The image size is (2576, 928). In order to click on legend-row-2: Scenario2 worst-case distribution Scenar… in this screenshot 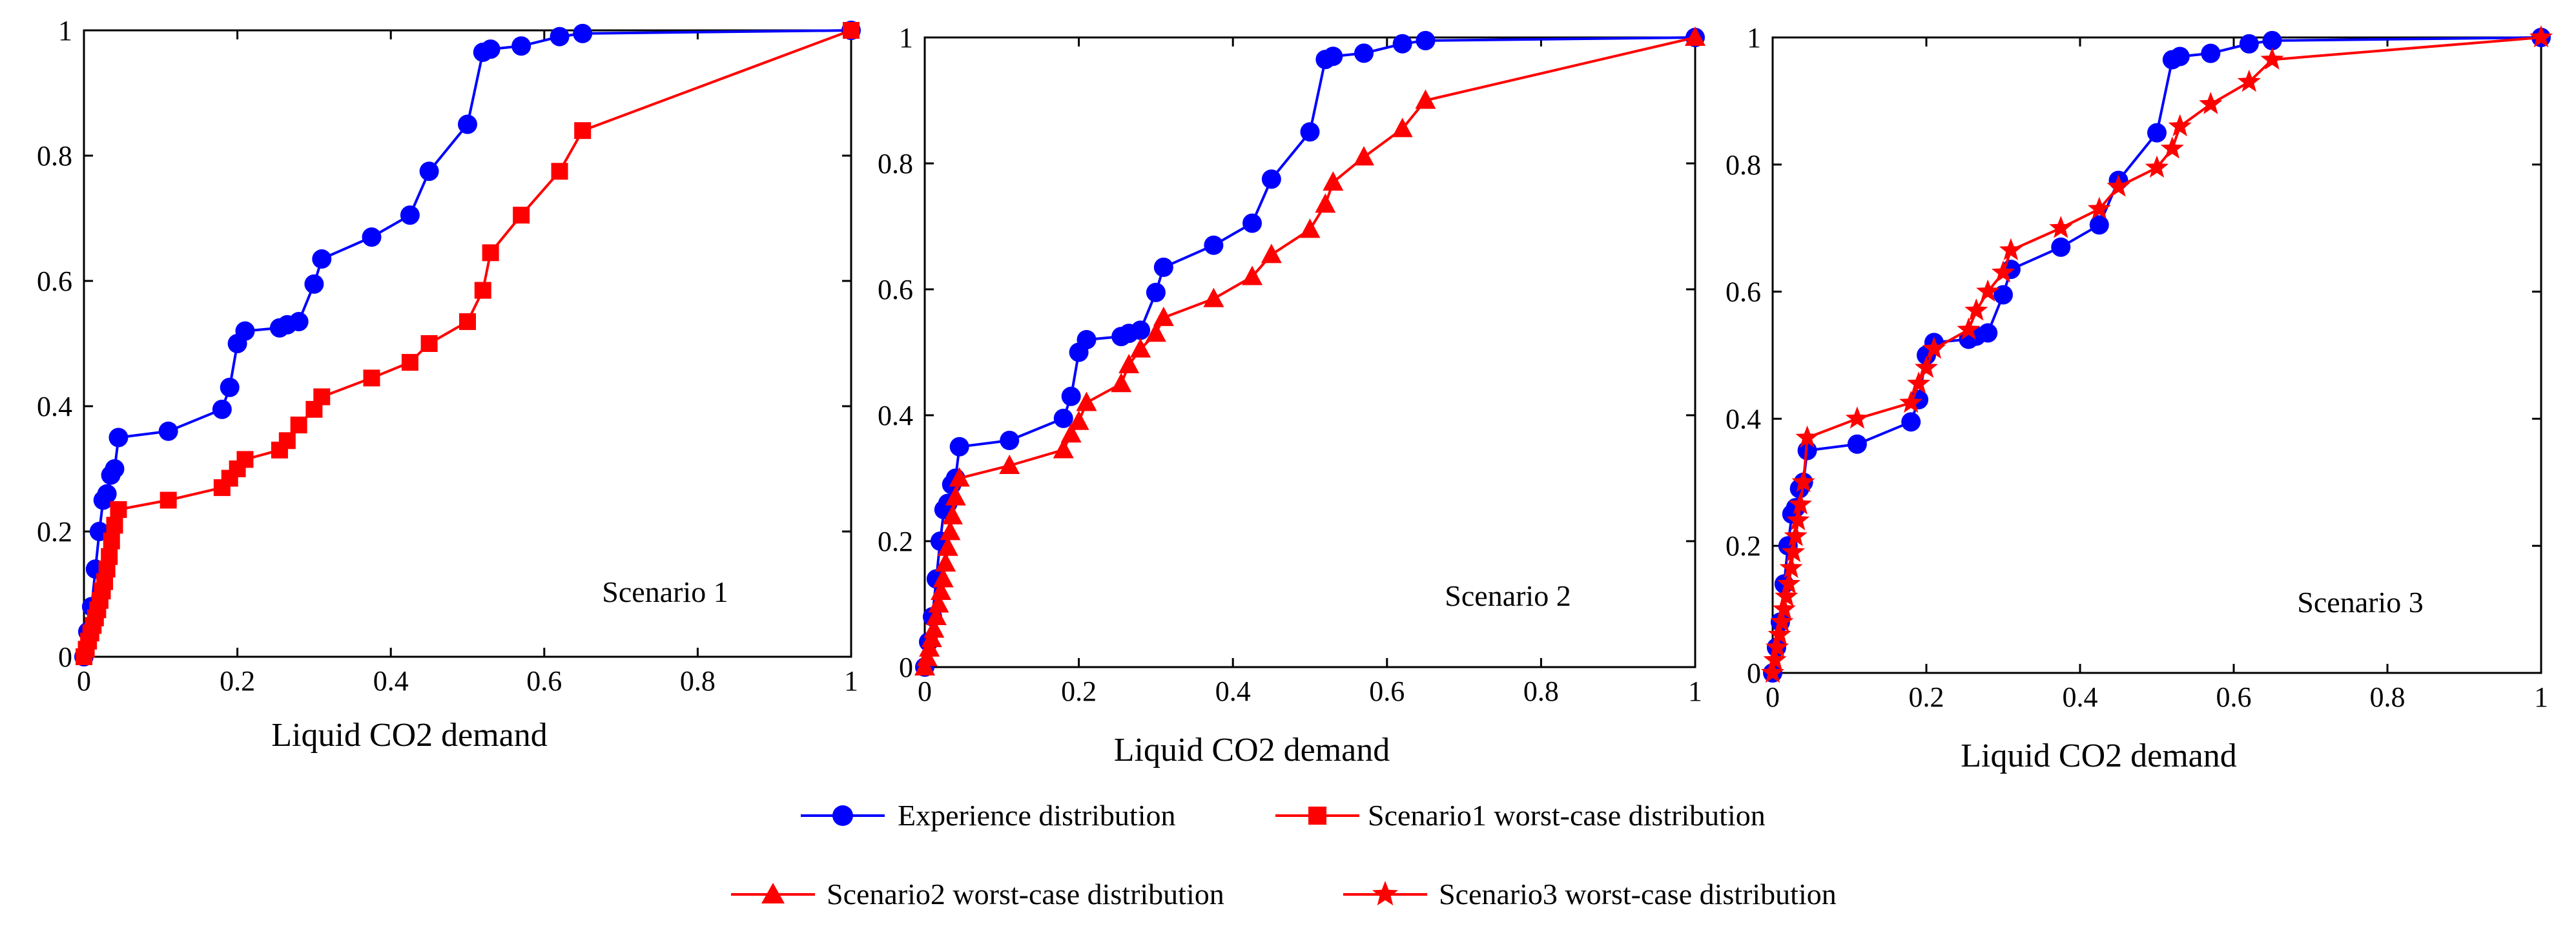, I will do `click(1284, 894)`.